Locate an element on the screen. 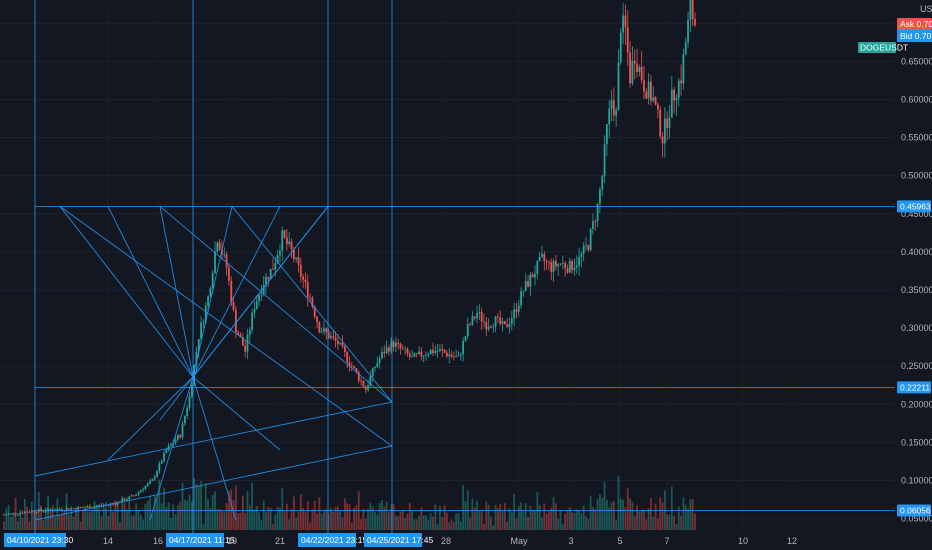  date-marker-text: 04/22/2021 23:15 is located at coordinates (334, 540).